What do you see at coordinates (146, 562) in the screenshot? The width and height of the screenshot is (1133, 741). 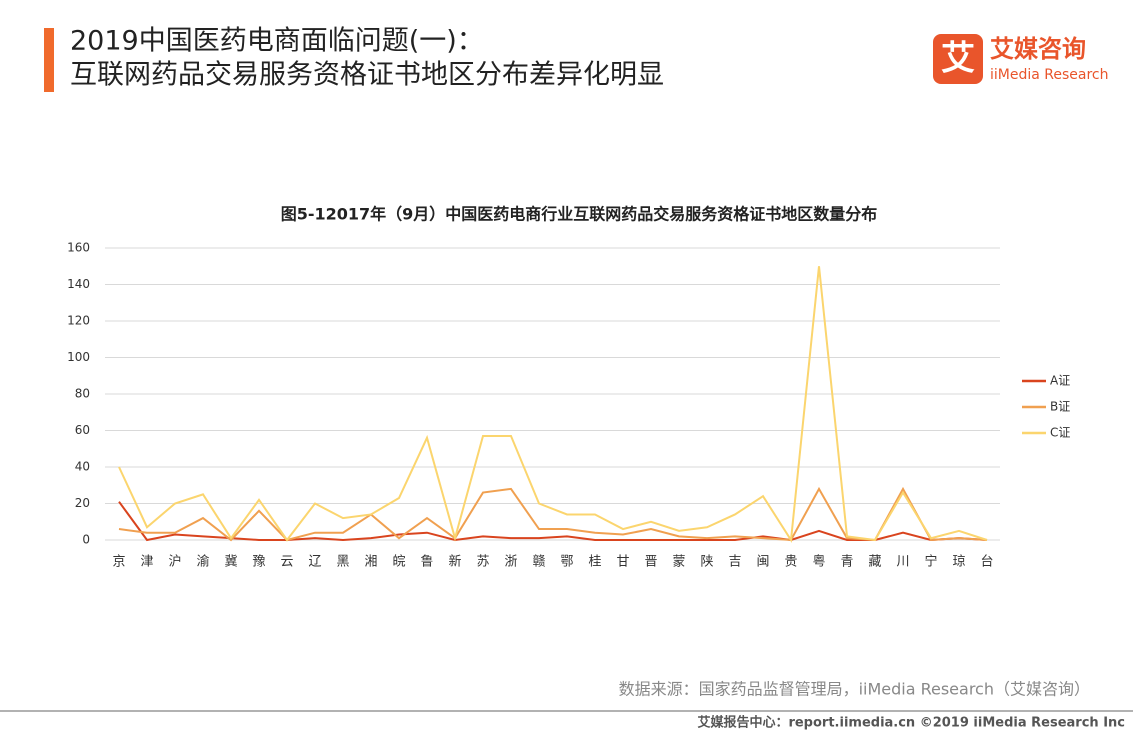 I see `x-tick-label: 津` at bounding box center [146, 562].